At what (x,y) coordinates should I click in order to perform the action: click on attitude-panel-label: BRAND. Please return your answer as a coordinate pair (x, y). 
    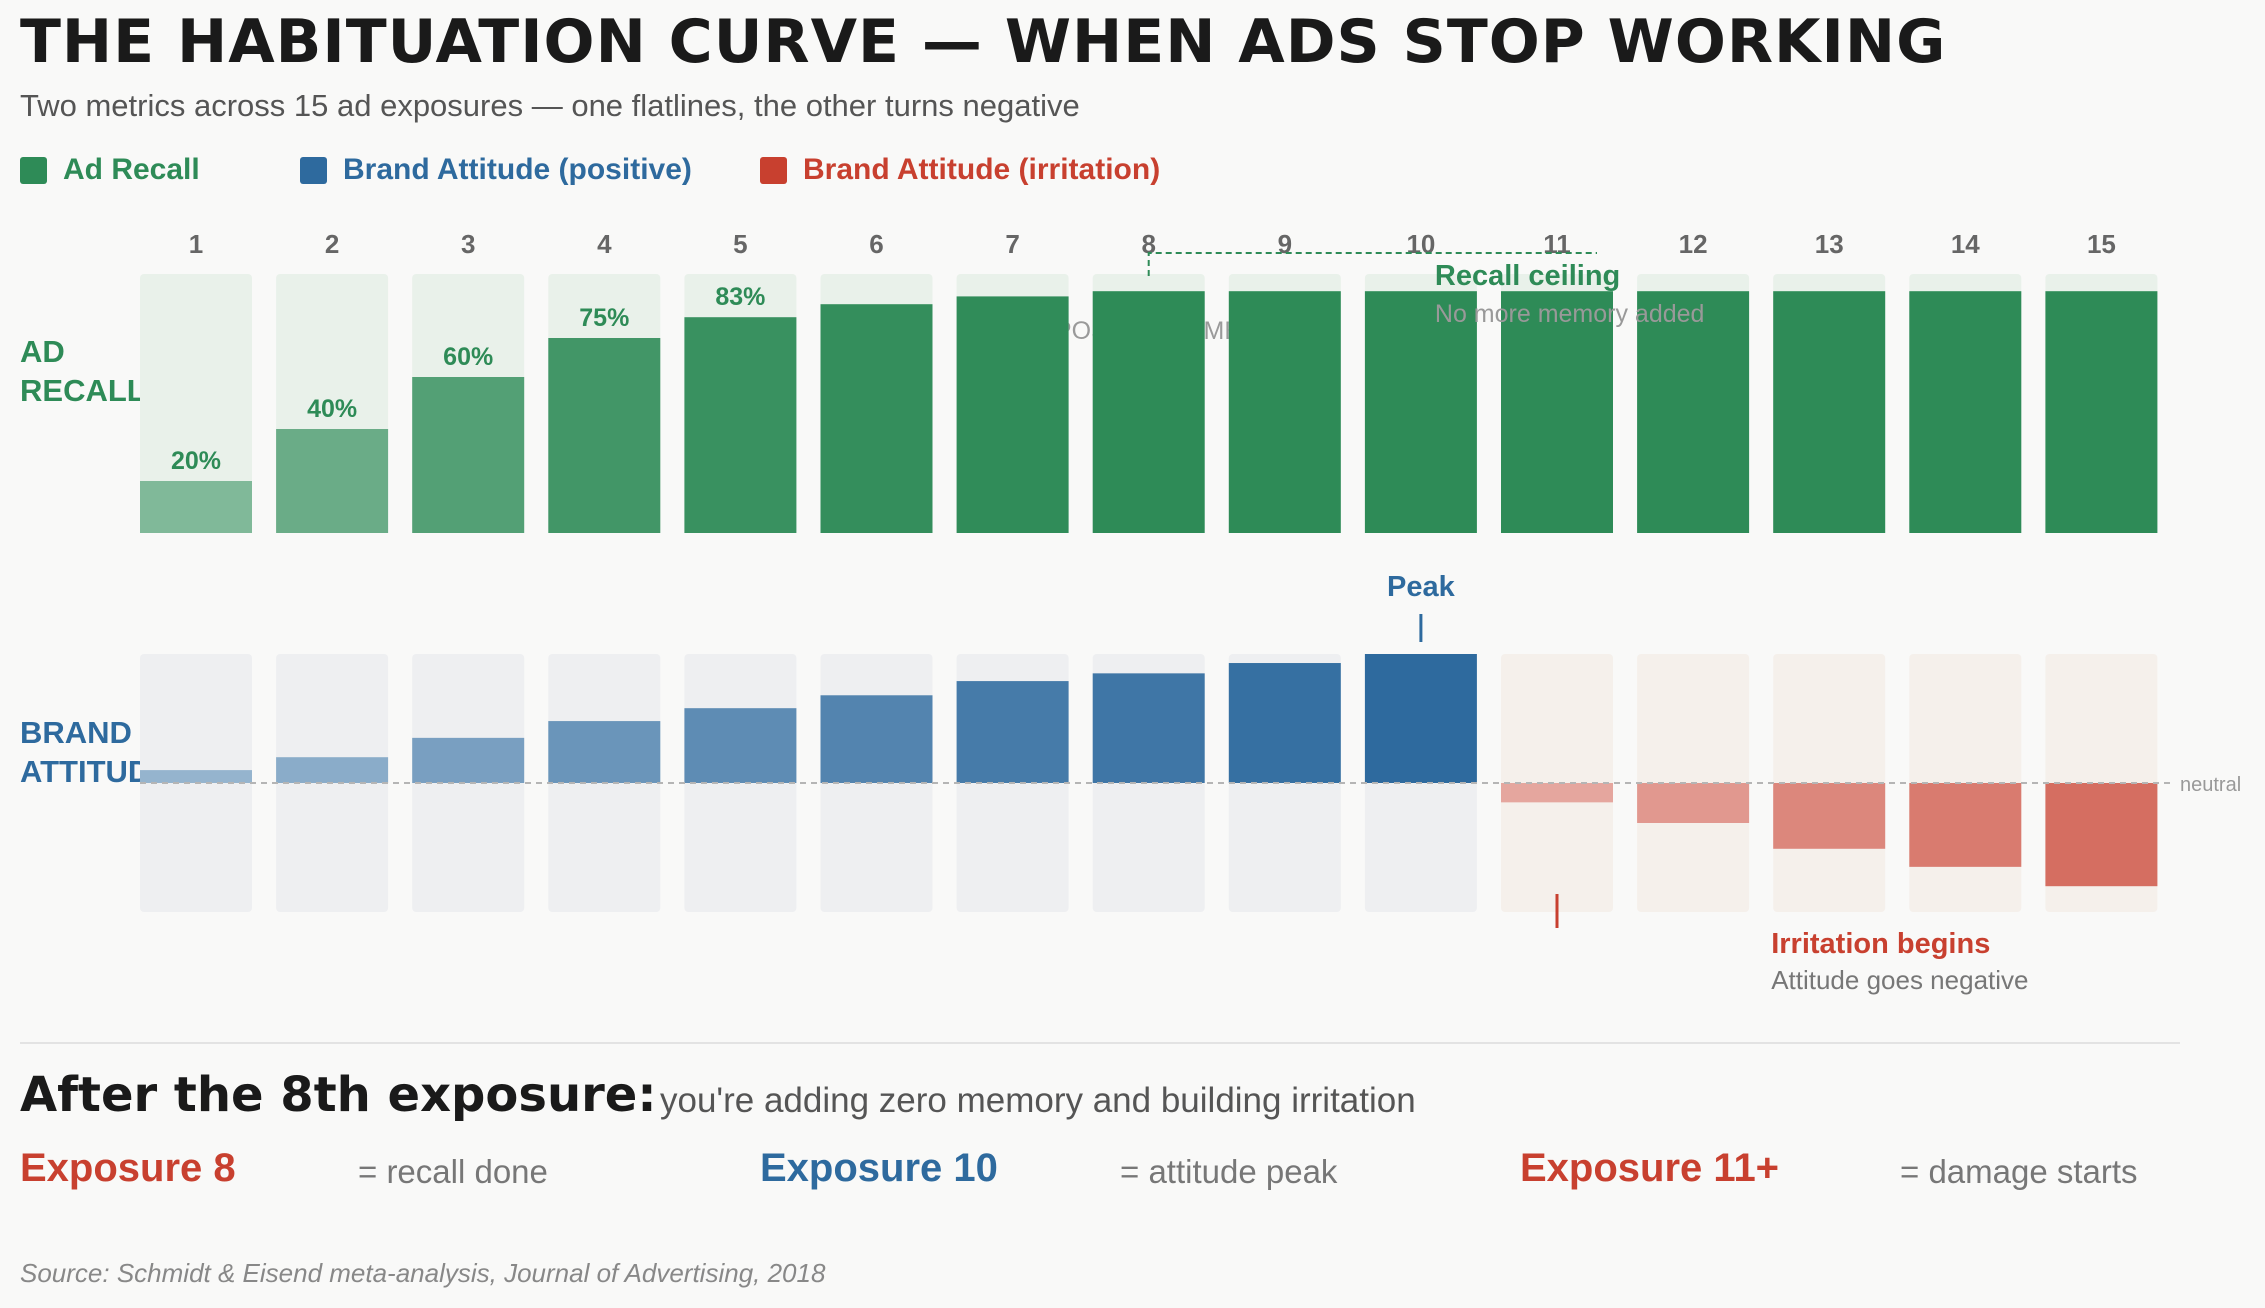
    Looking at the image, I should click on (76, 732).